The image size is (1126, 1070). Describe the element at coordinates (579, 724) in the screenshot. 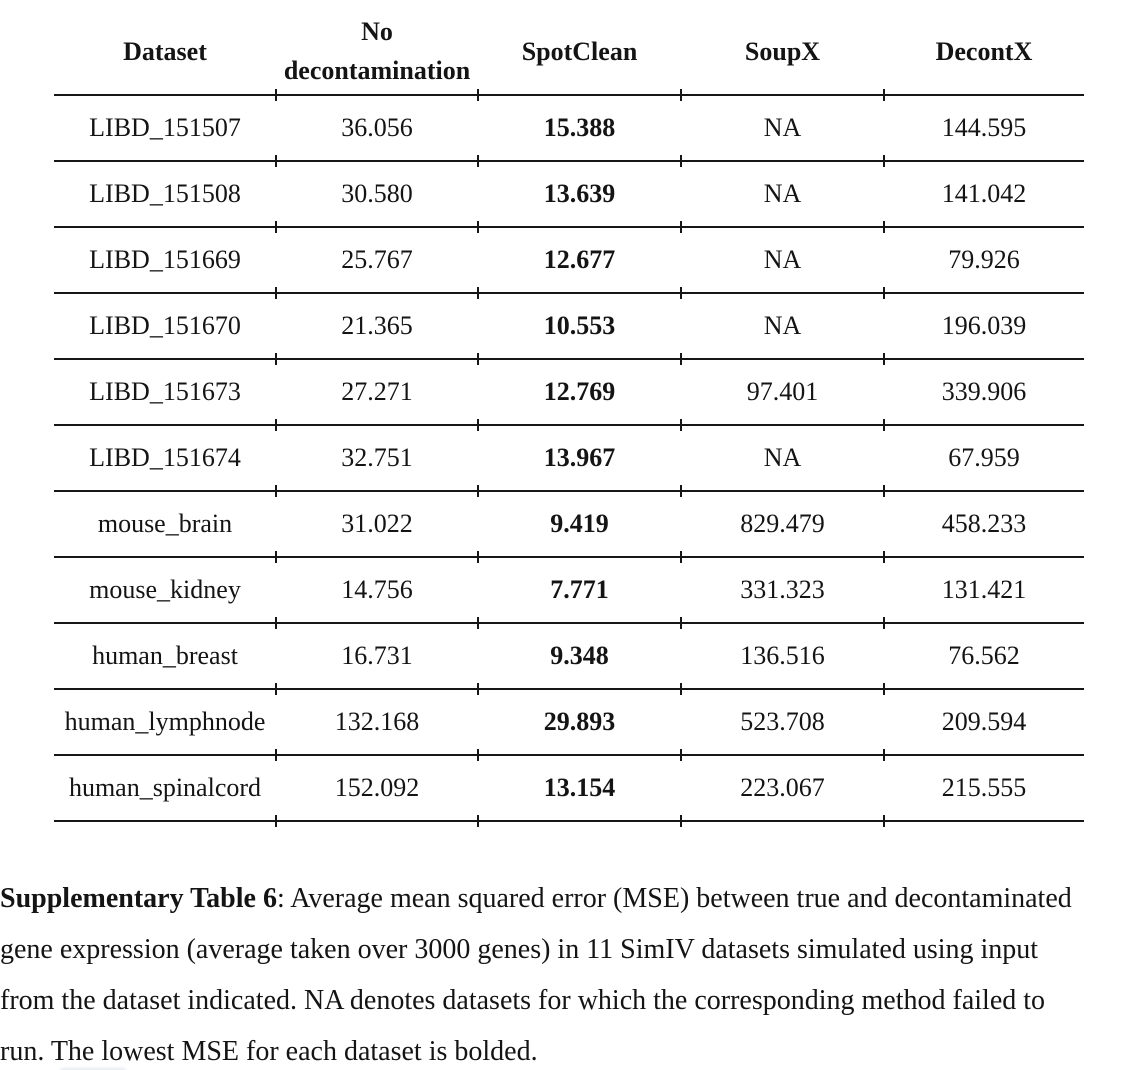

I see `cell-spotclean: 29.893` at that location.